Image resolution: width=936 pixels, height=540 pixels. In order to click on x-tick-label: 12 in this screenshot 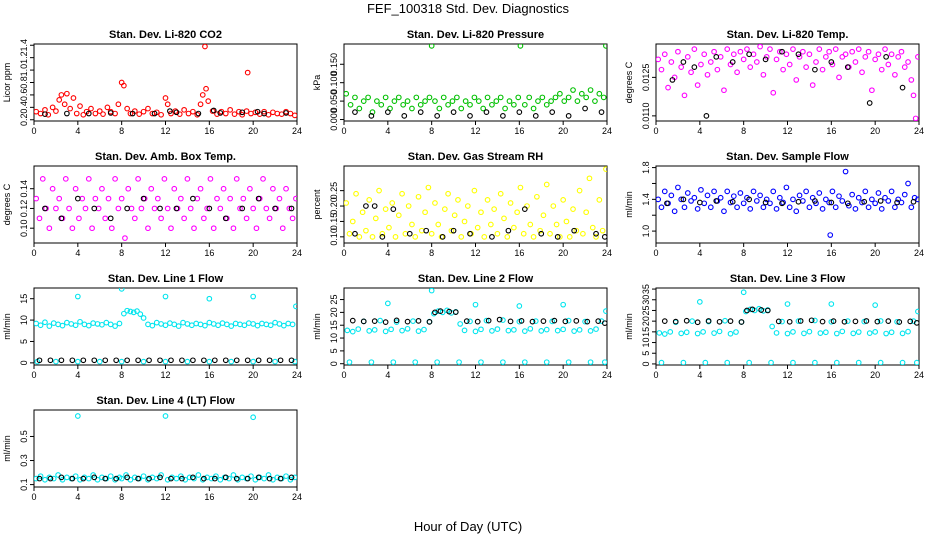, I will do `click(787, 253)`.